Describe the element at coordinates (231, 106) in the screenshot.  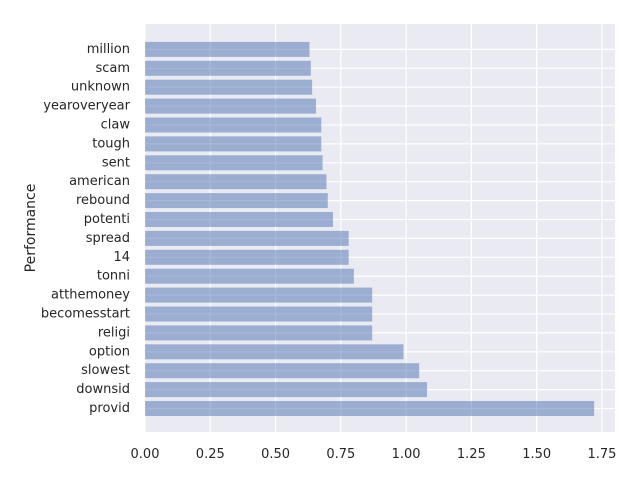
I see `bar-yearoveryear` at that location.